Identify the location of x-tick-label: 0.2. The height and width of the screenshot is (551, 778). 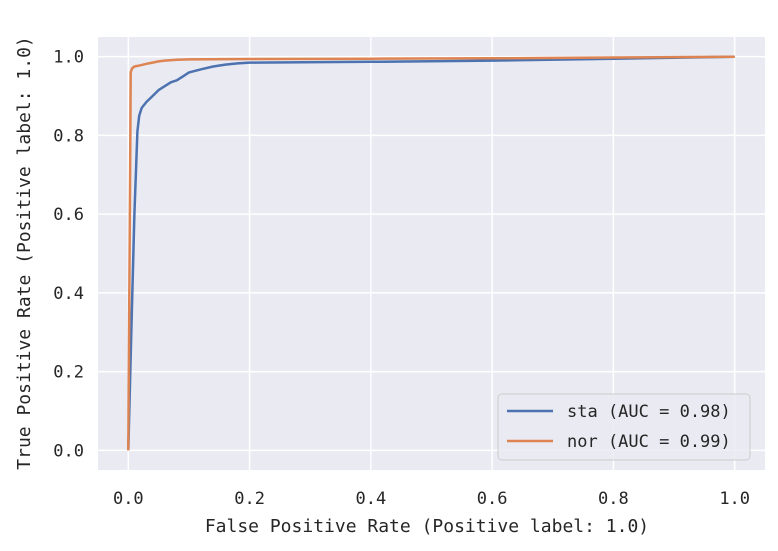
(249, 499).